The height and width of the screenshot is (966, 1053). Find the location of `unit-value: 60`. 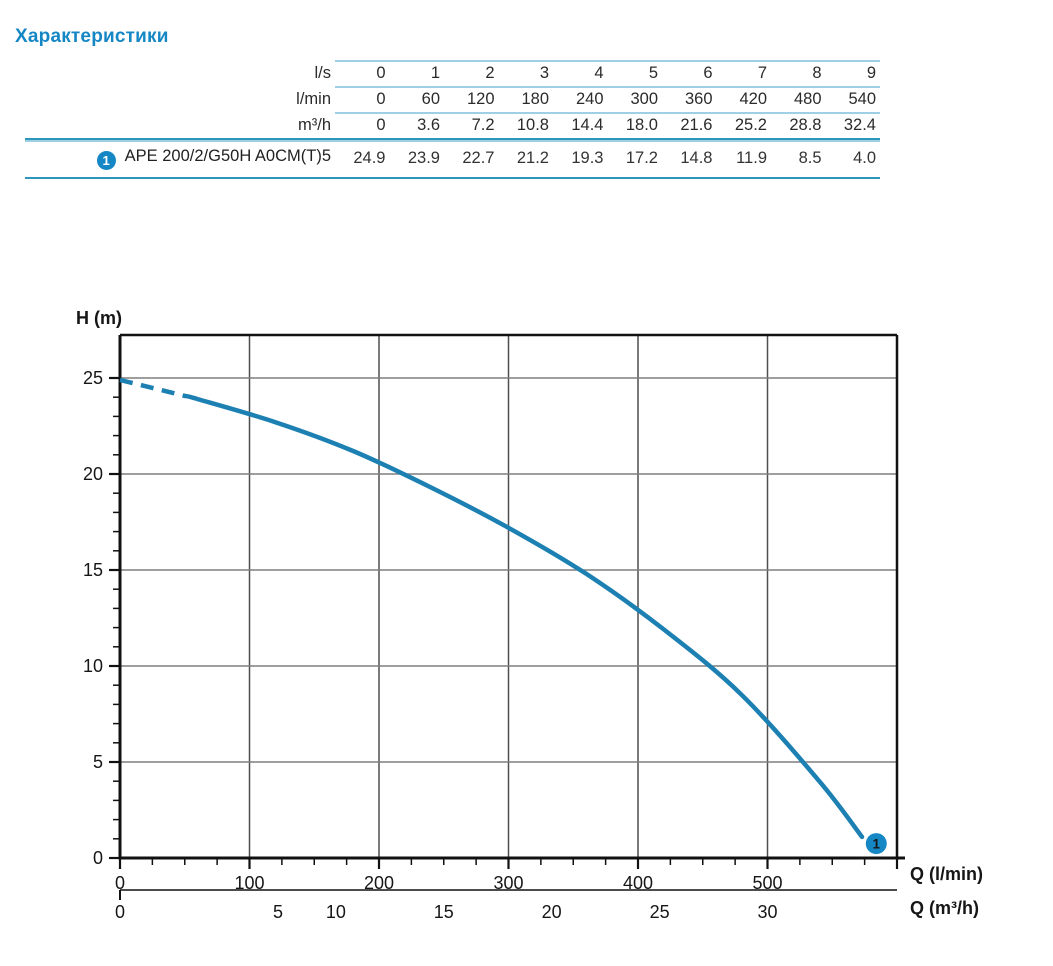

unit-value: 60 is located at coordinates (416, 99).